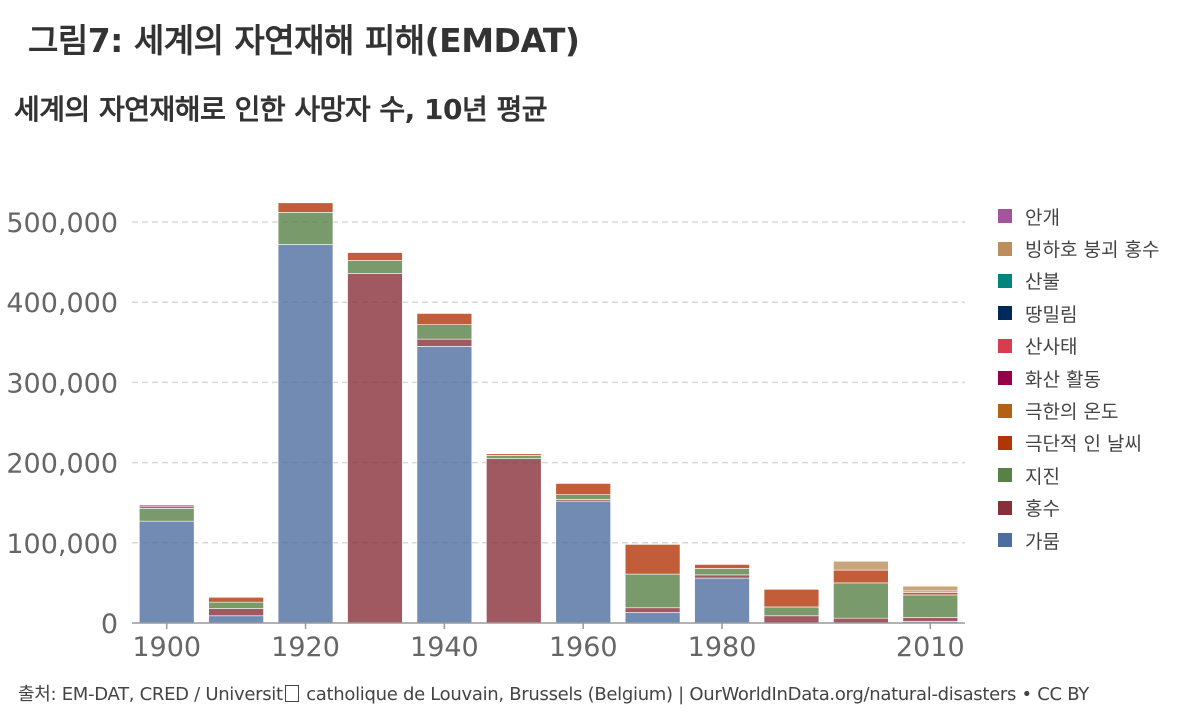  I want to click on y-tick-label: 0, so click(109, 624).